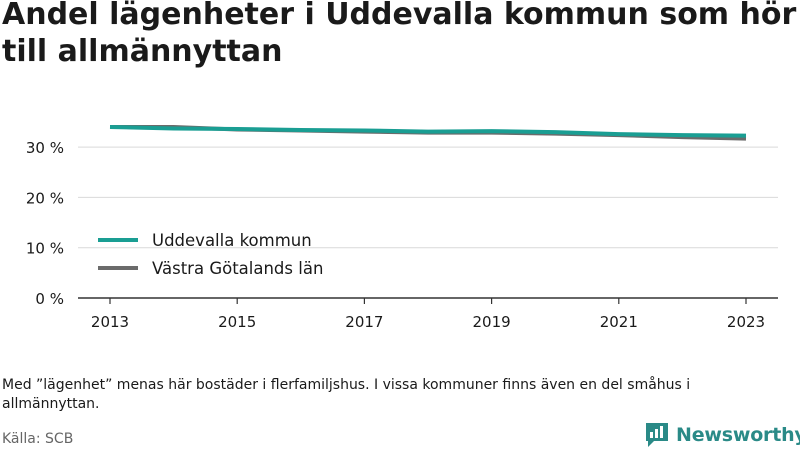  I want to click on series-line-uddevalla, so click(428, 131).